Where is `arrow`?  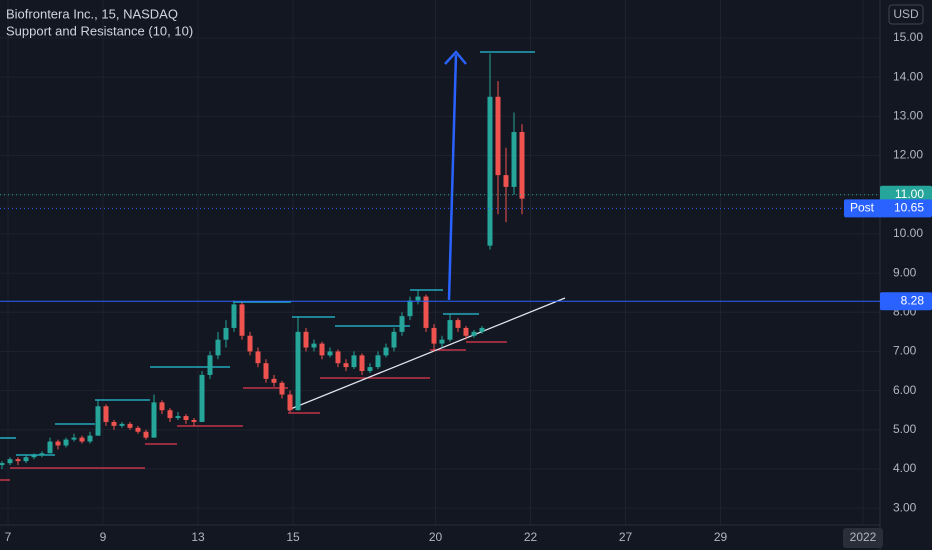 arrow is located at coordinates (455, 175).